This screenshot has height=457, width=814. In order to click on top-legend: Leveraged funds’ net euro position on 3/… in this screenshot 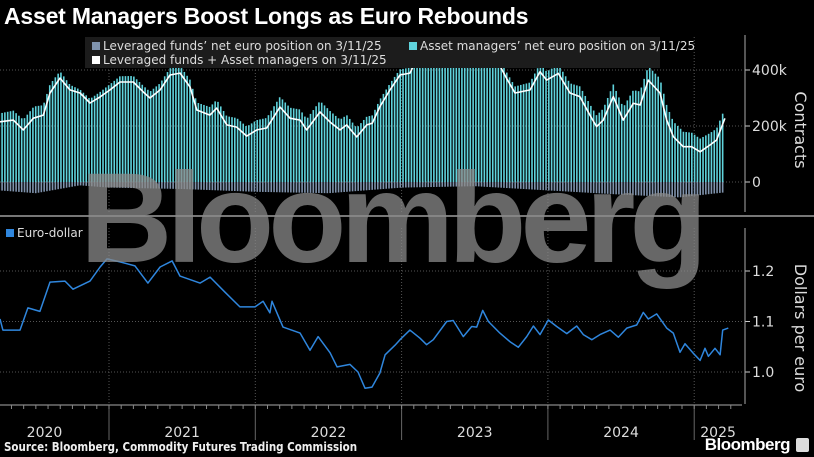, I will do `click(390, 52)`.